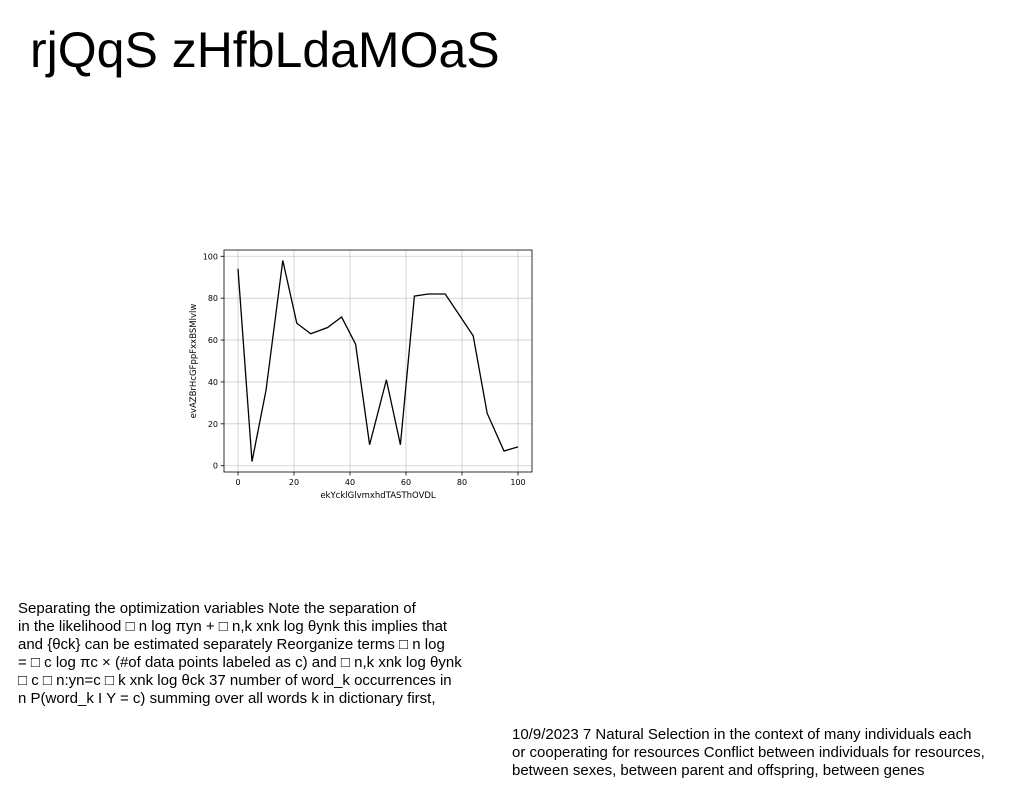 The width and height of the screenshot is (1024, 788). What do you see at coordinates (213, 340) in the screenshot?
I see `y-tick-label: 60` at bounding box center [213, 340].